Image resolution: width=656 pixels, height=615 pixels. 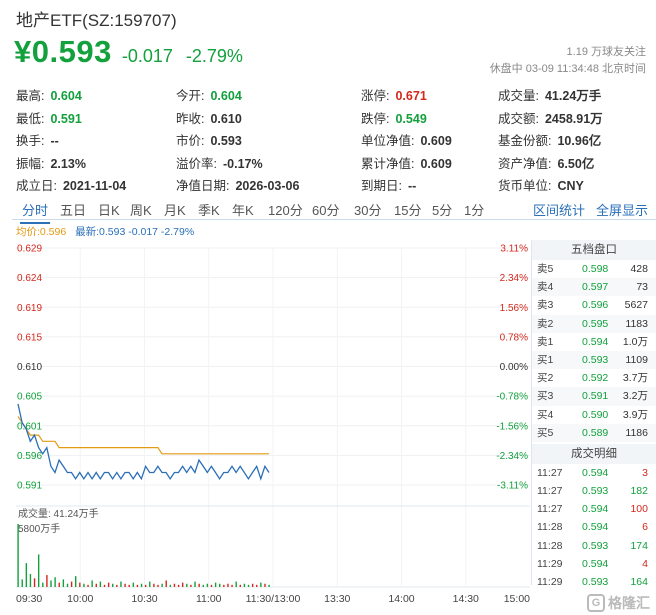 I want to click on stat-cell: 货币单位: CNY, so click(x=541, y=184).